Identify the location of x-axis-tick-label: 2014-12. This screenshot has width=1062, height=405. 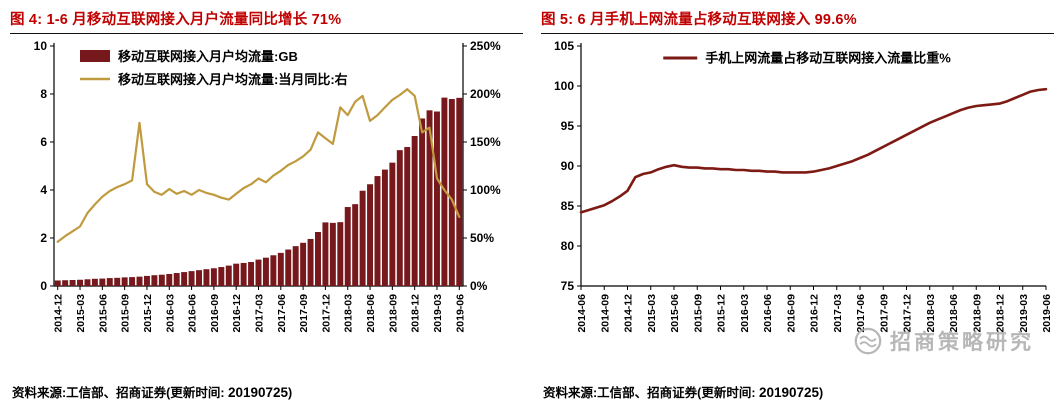
(59, 313).